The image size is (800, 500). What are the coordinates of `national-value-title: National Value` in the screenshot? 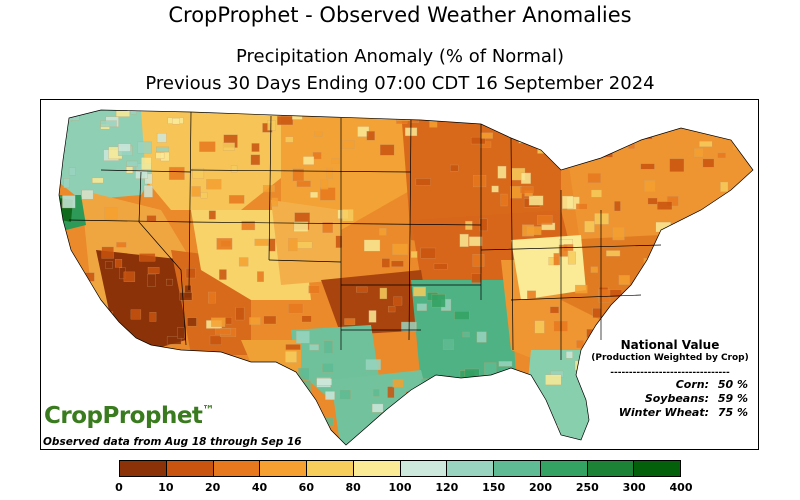 It's located at (670, 345).